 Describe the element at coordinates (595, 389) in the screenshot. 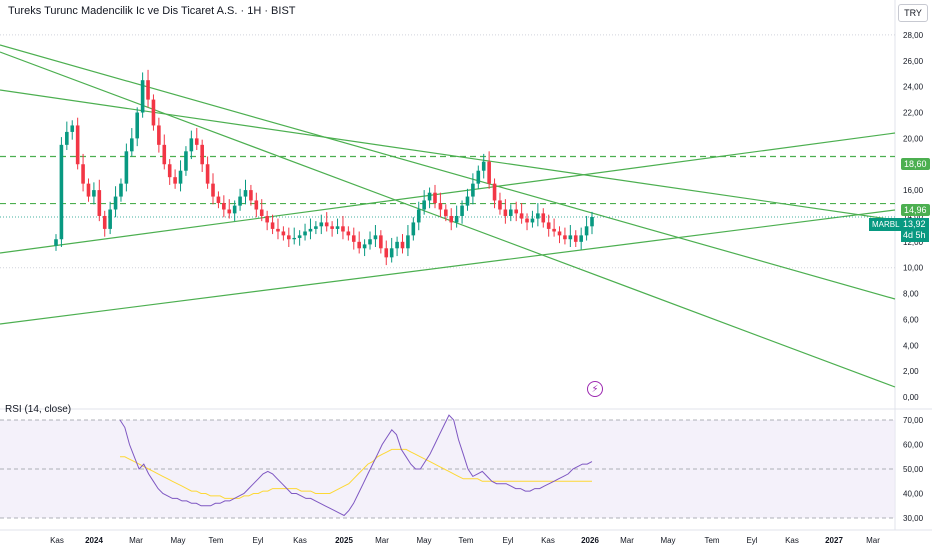

I see `lightning-icon: ⚡` at that location.